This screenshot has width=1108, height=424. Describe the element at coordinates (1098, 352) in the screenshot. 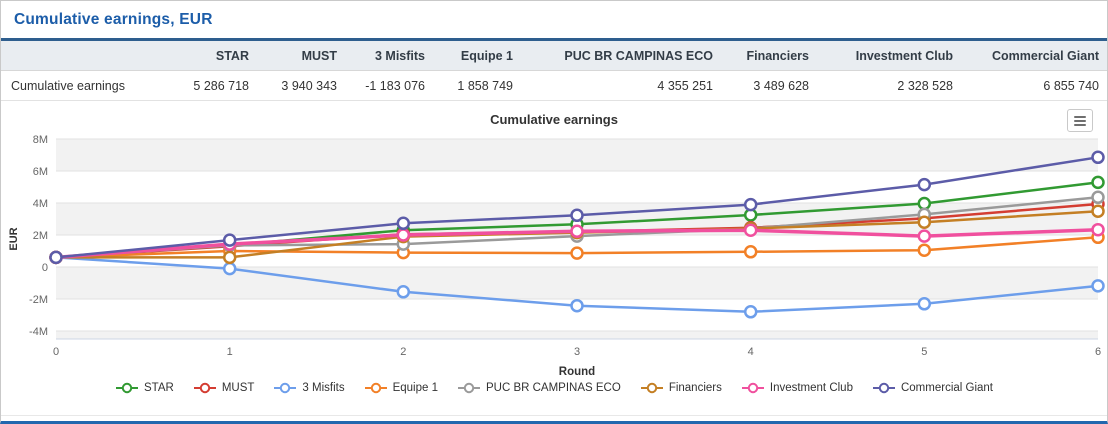

I see `x-tick-label: 6` at that location.